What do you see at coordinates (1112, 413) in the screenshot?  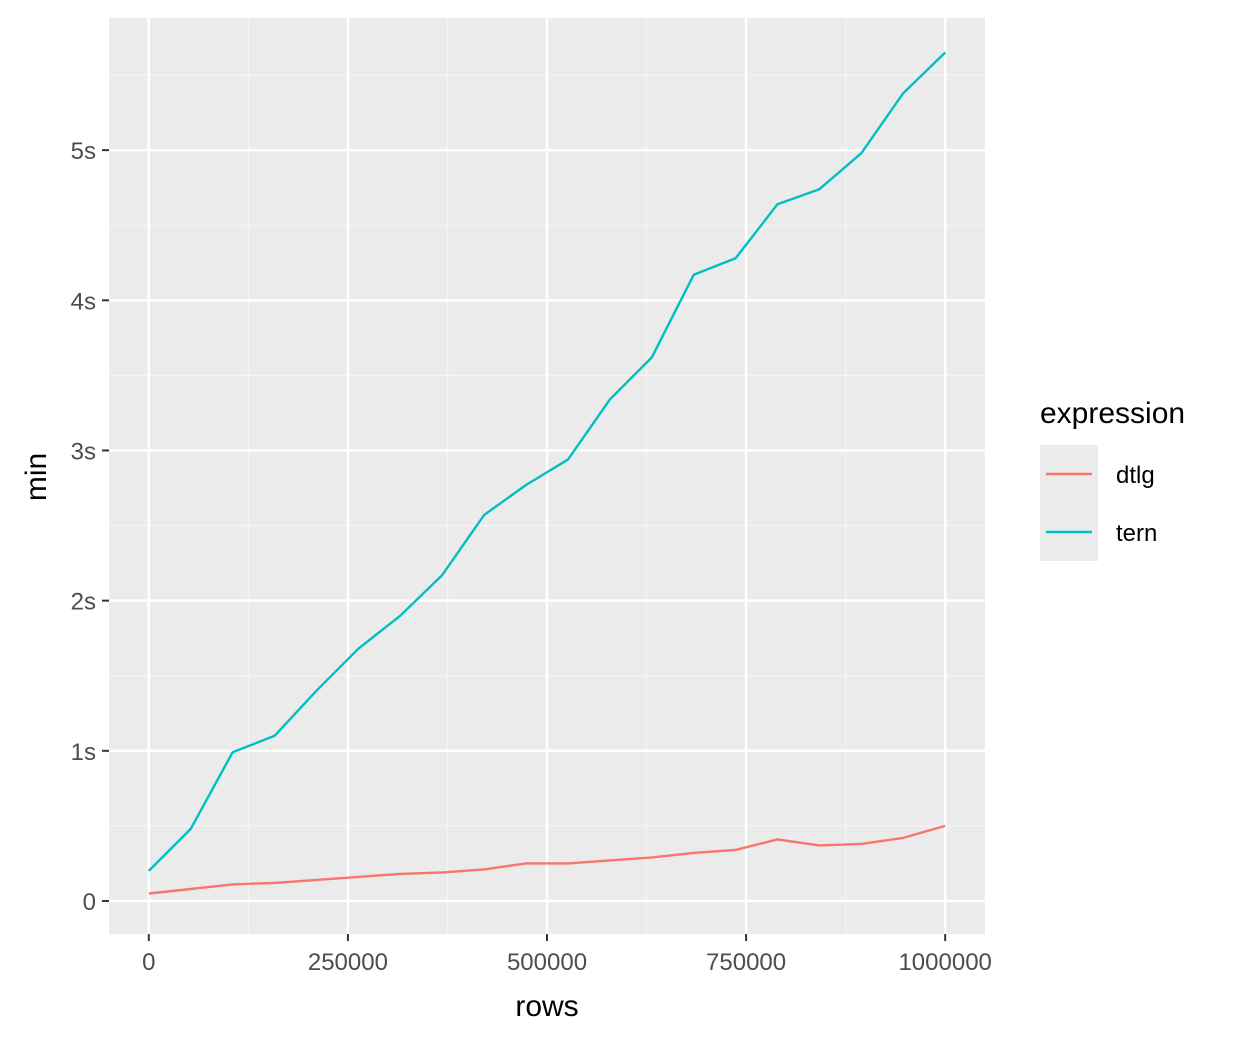 I see `legend-title: expression` at bounding box center [1112, 413].